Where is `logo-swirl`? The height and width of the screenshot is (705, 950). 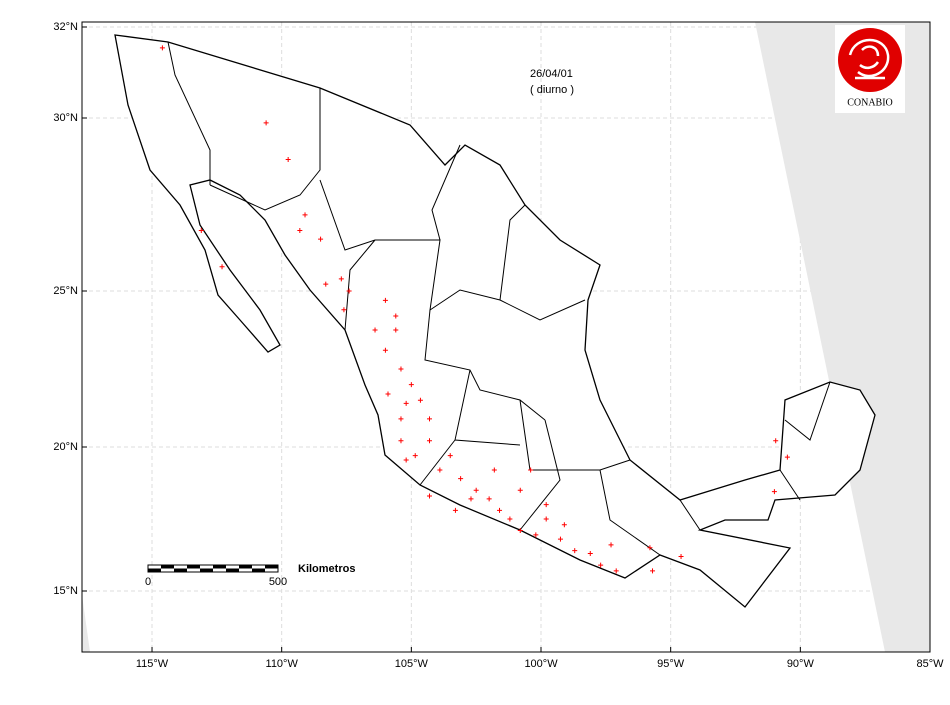
logo-swirl is located at coordinates (869, 59).